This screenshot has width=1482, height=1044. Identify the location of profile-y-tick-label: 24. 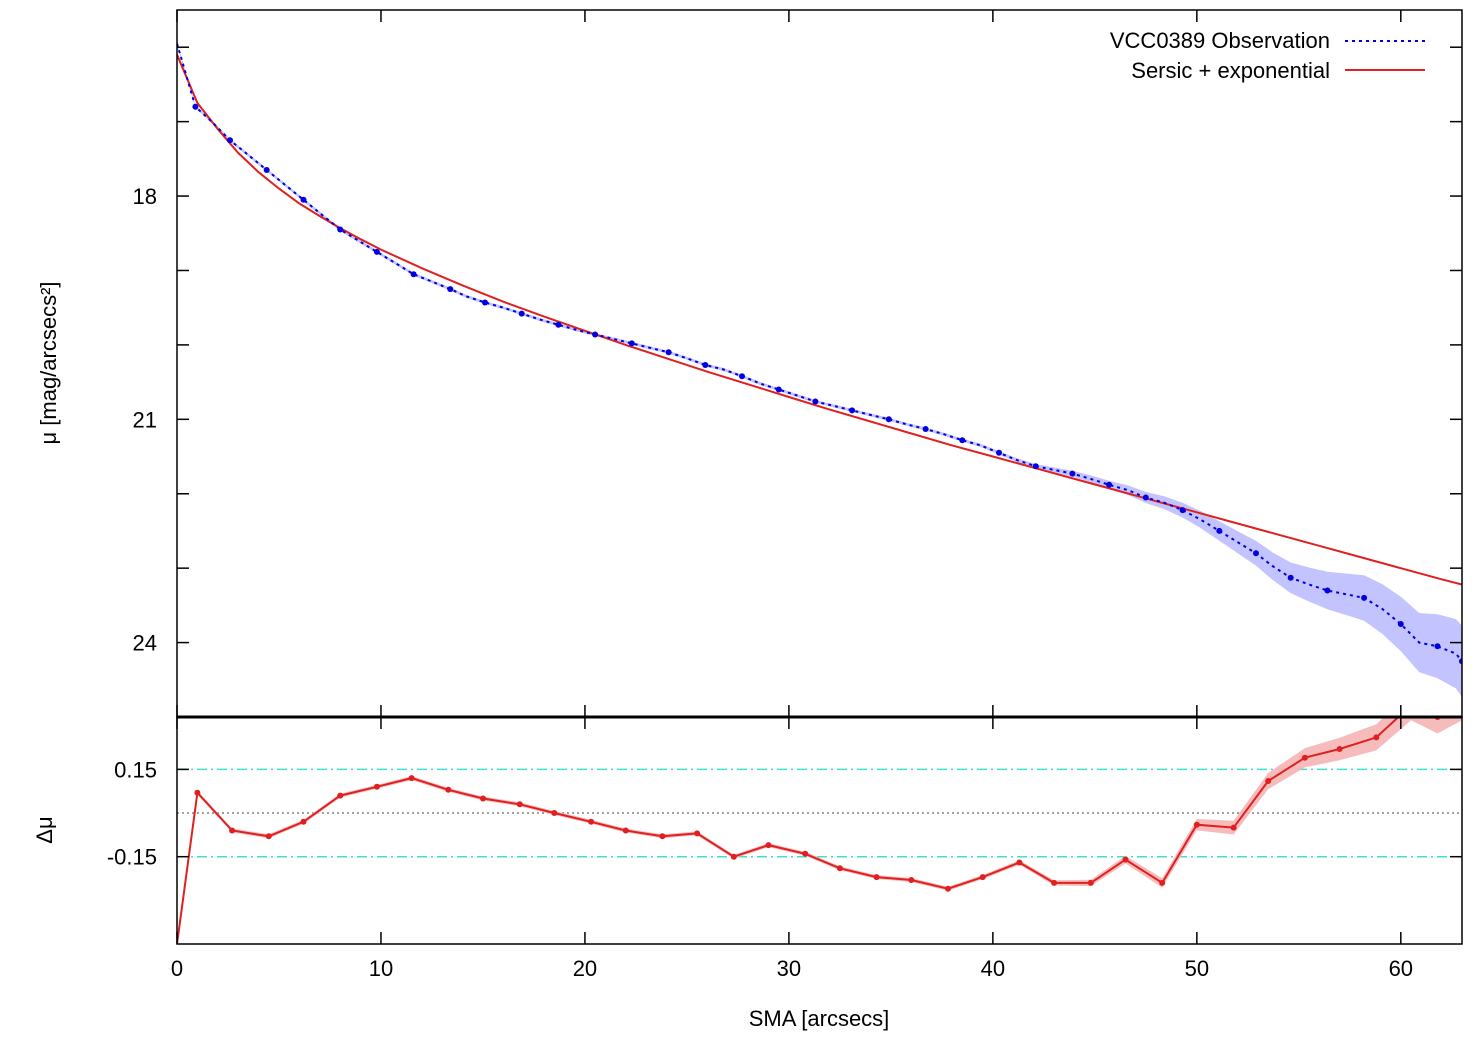
(145, 643).